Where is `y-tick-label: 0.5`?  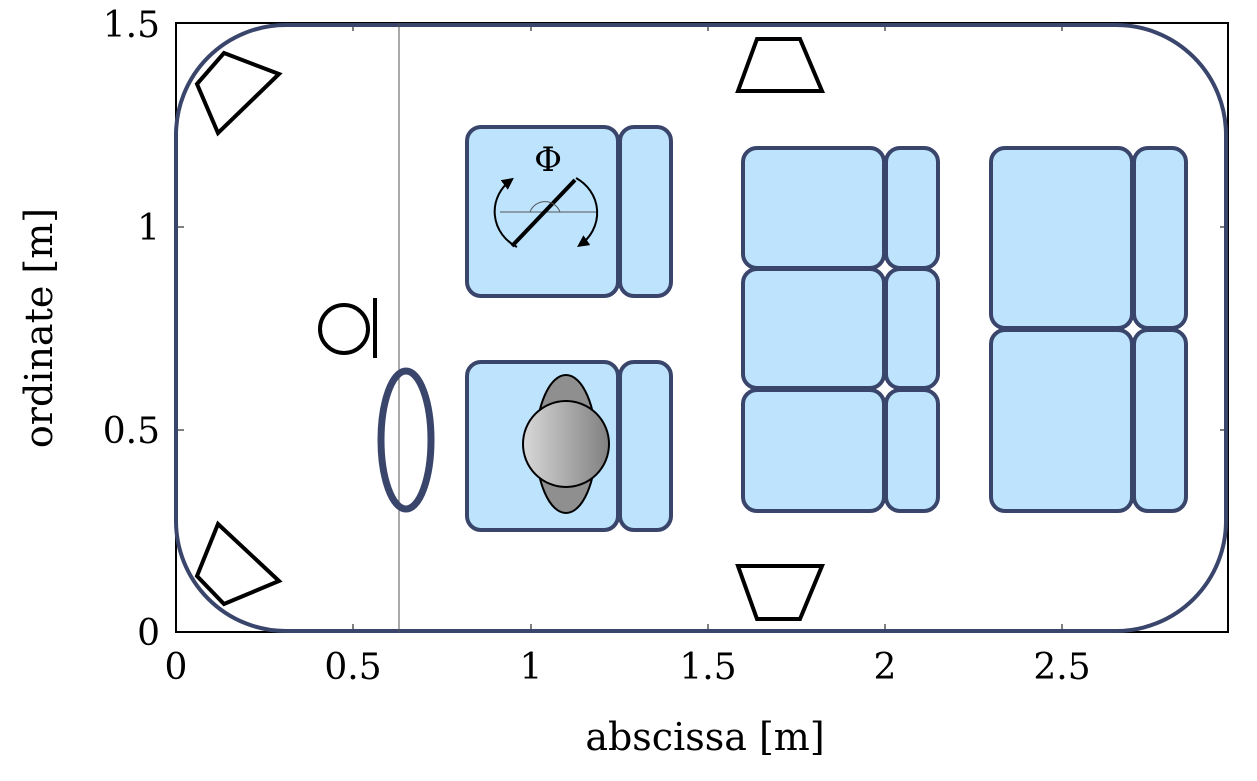
y-tick-label: 0.5 is located at coordinates (131, 431).